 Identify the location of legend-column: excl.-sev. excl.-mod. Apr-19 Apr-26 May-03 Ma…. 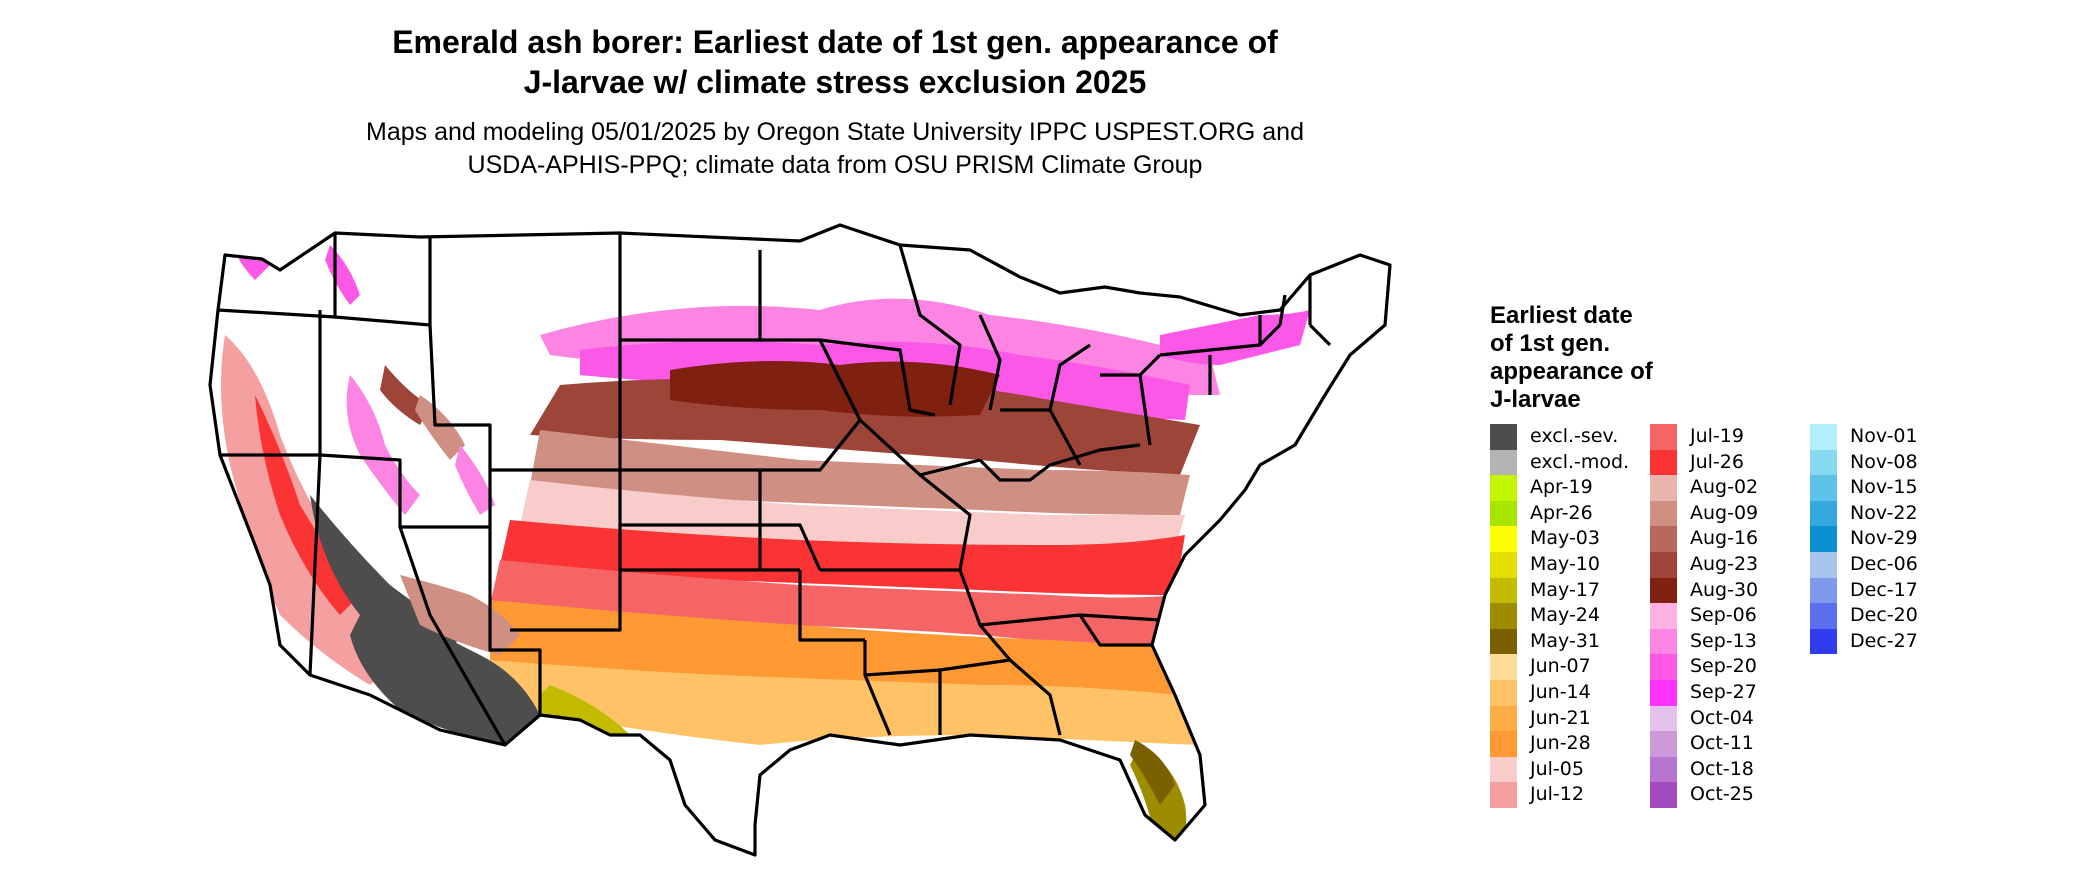
(1570, 616).